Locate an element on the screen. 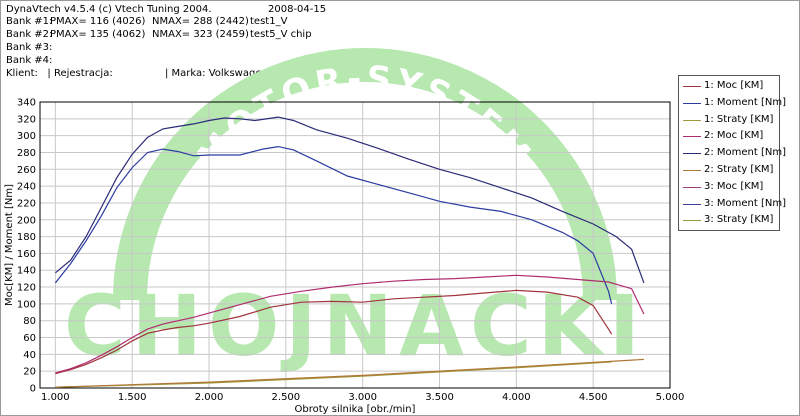 This screenshot has width=800, height=416. y-tick-label: 100 is located at coordinates (26, 304).